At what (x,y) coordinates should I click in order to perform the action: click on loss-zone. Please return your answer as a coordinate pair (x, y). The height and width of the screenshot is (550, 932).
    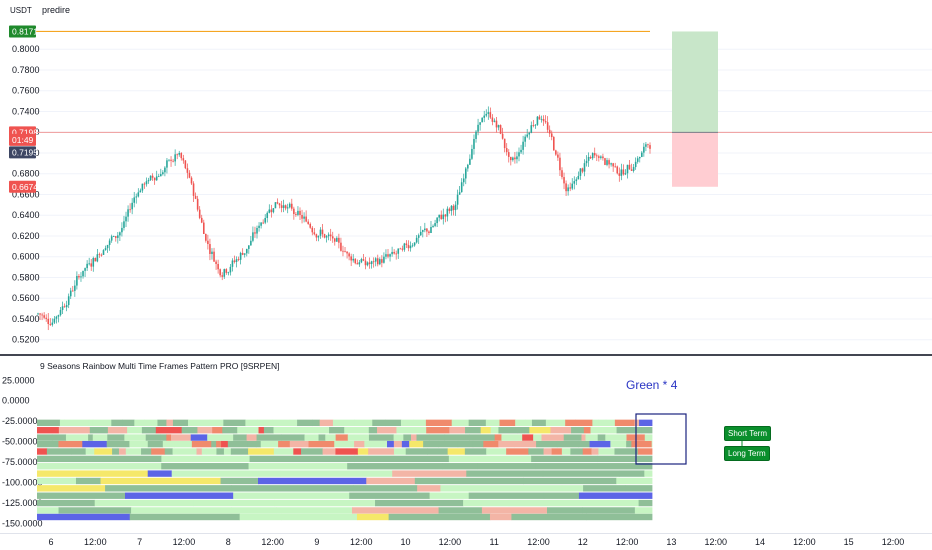
    Looking at the image, I should click on (695, 159).